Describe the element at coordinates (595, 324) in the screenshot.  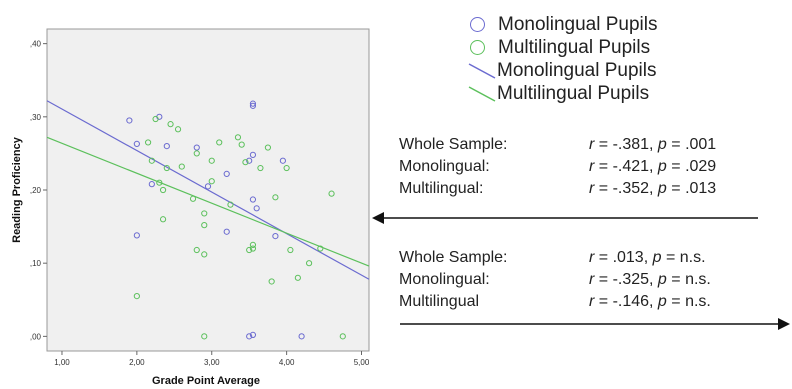
I see `right-arrow` at that location.